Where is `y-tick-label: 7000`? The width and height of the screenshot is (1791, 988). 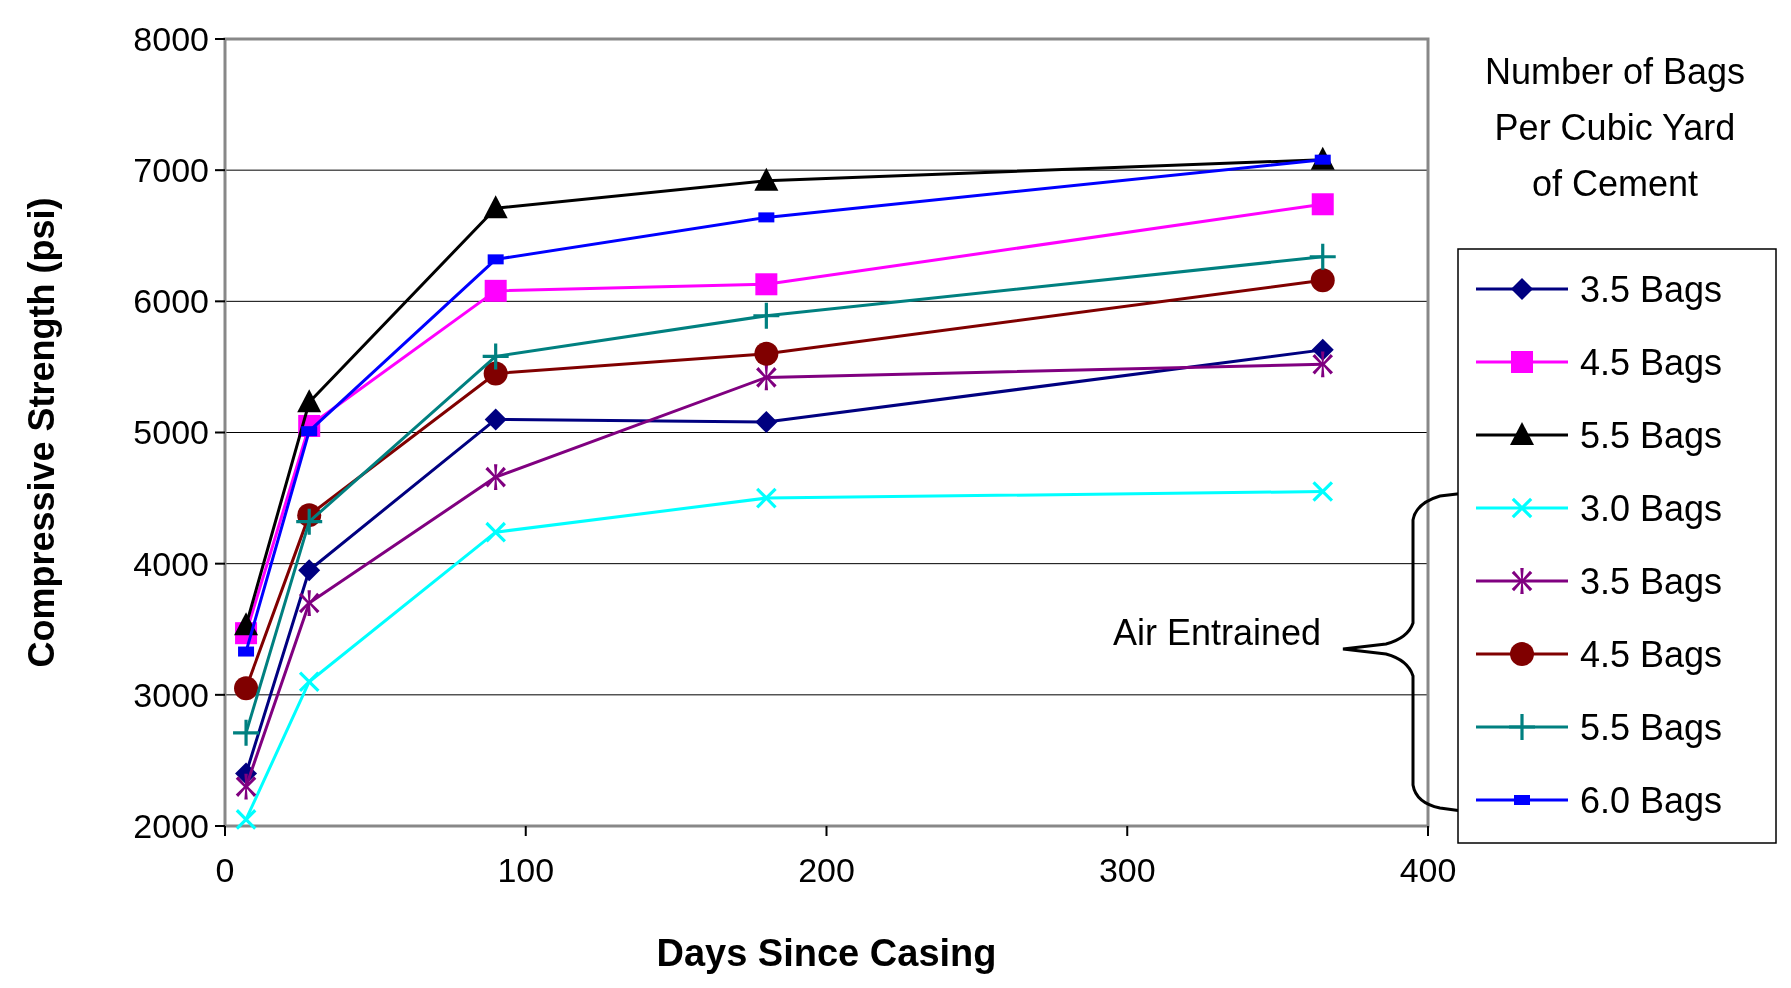
y-tick-label: 7000 is located at coordinates (171, 170).